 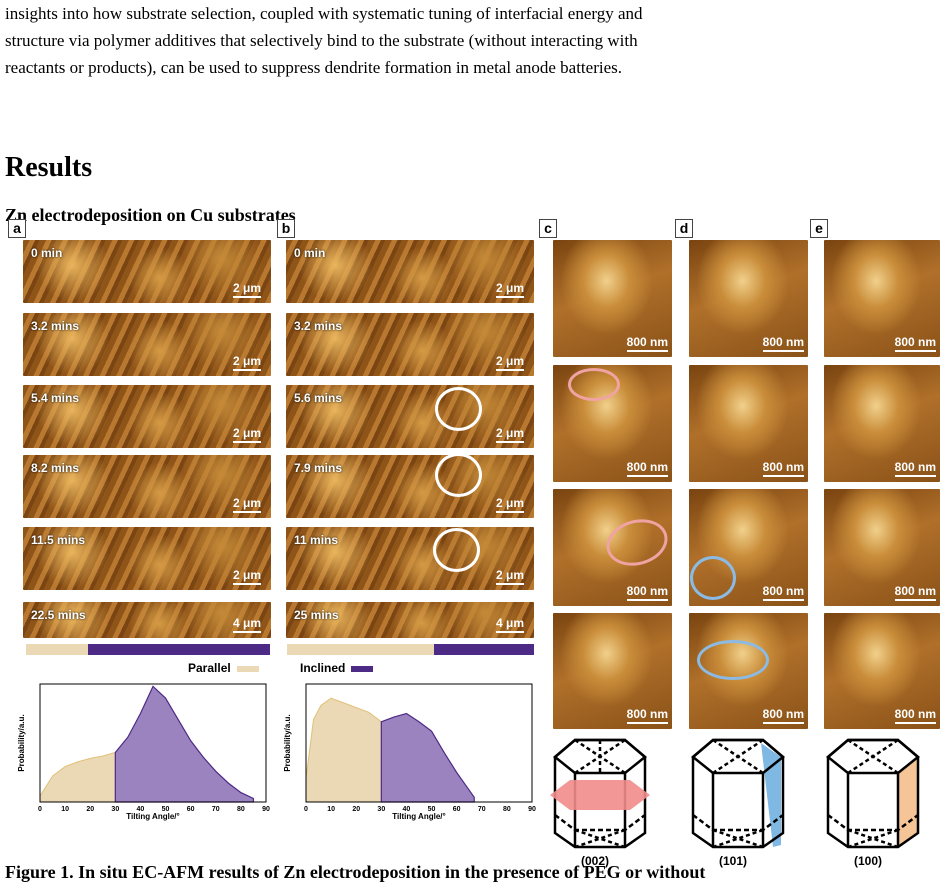 What do you see at coordinates (410, 486) in the screenshot?
I see `afm-image-b: 7.9 mins 2 μm` at bounding box center [410, 486].